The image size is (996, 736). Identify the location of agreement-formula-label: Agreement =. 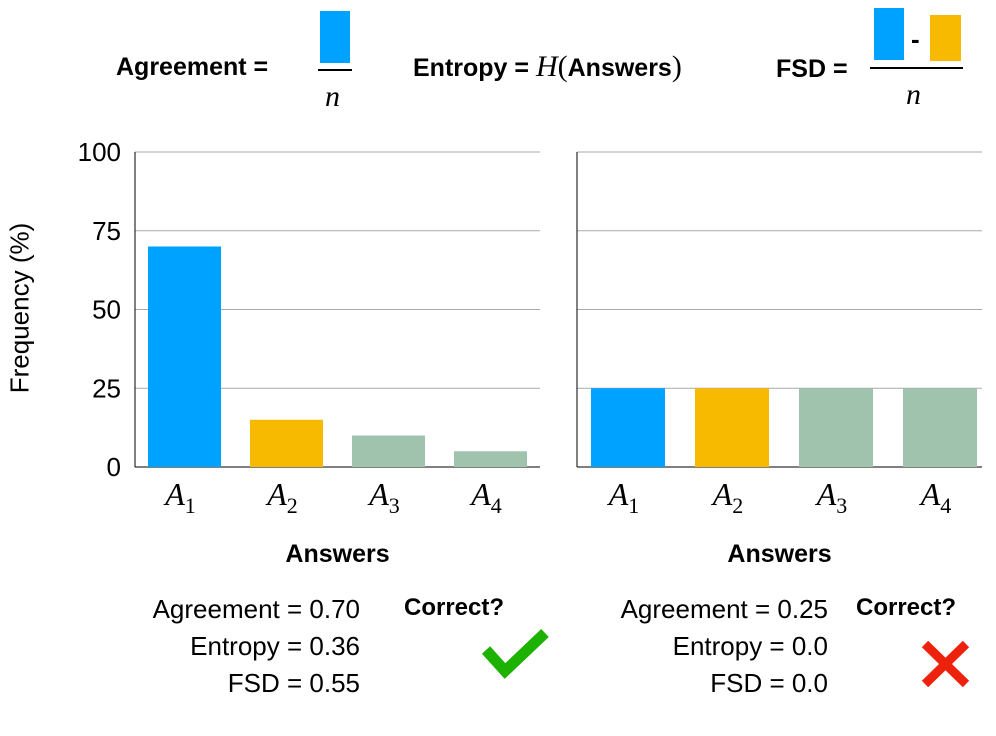
(192, 67).